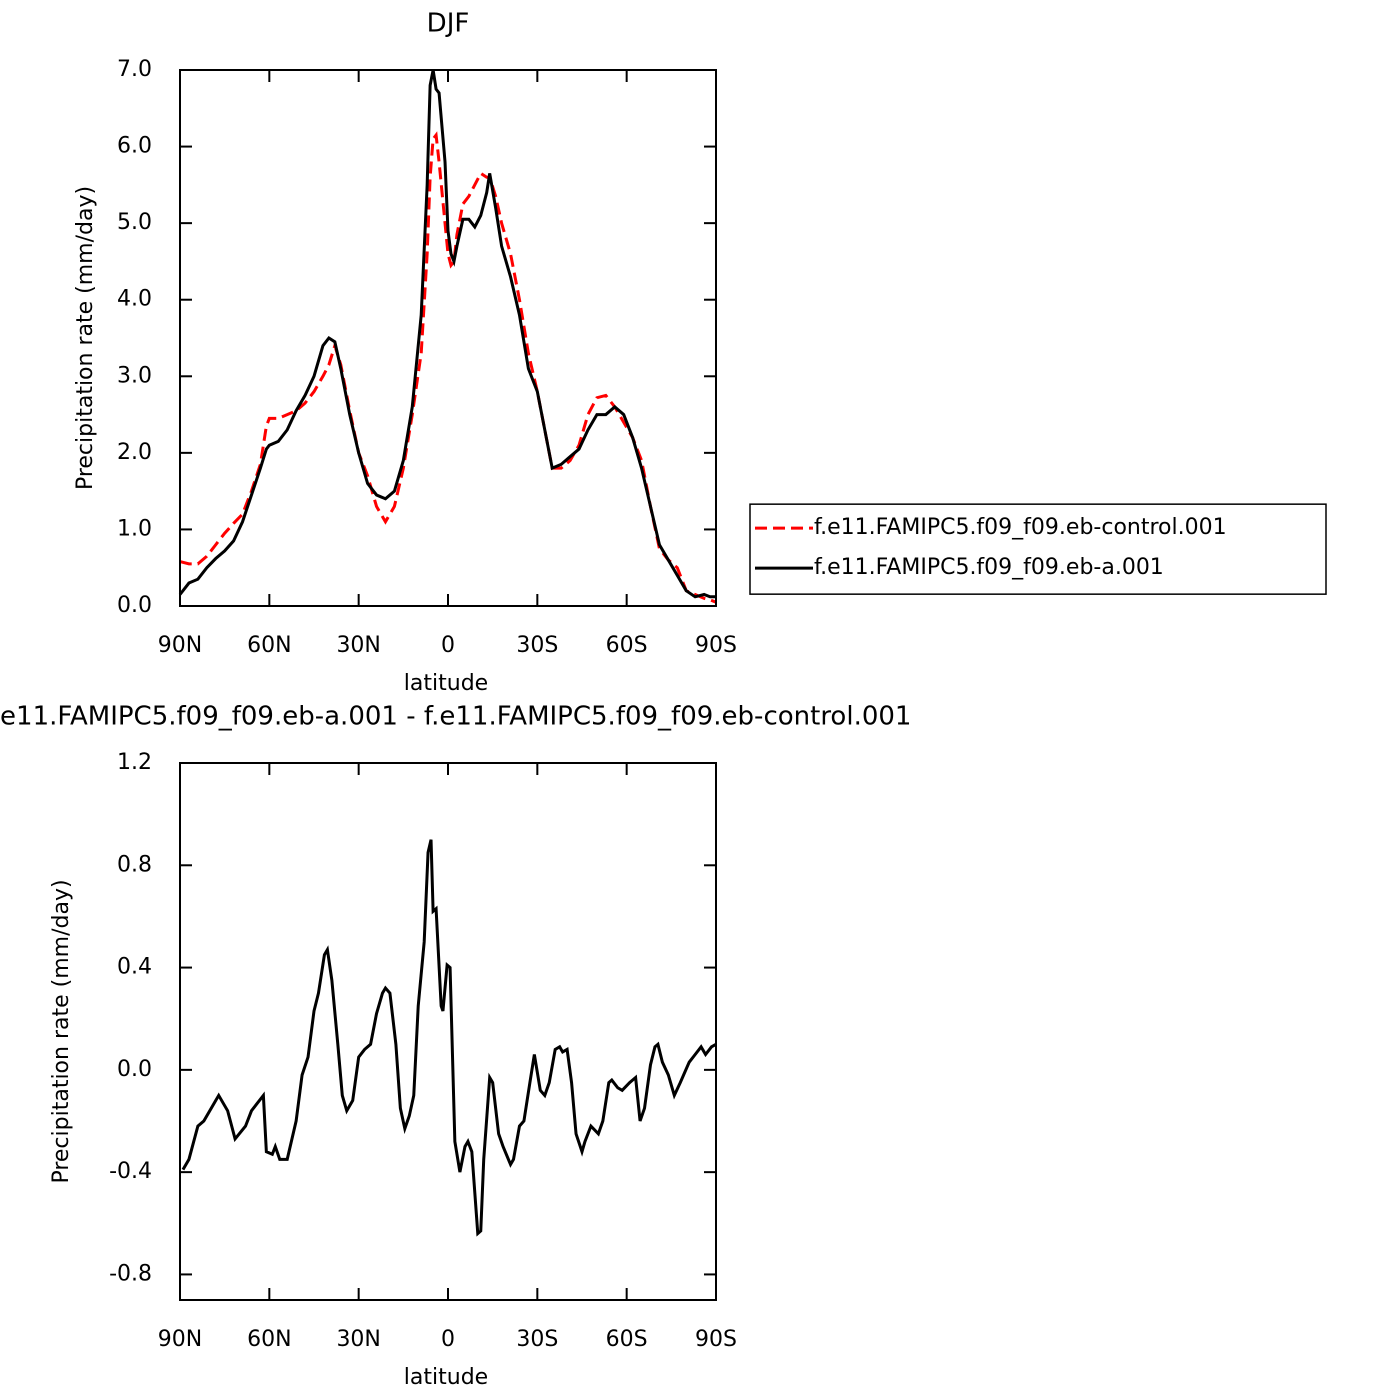 Image resolution: width=1397 pixels, height=1397 pixels. Describe the element at coordinates (134, 375) in the screenshot. I see `y-tick-label: 3.0` at that location.